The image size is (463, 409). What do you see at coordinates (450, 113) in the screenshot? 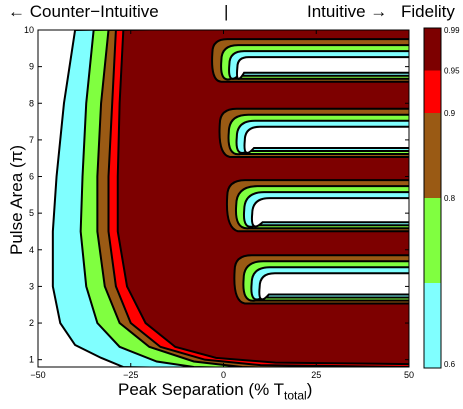
I see `colorbar-tick-label: 0.9` at bounding box center [450, 113].